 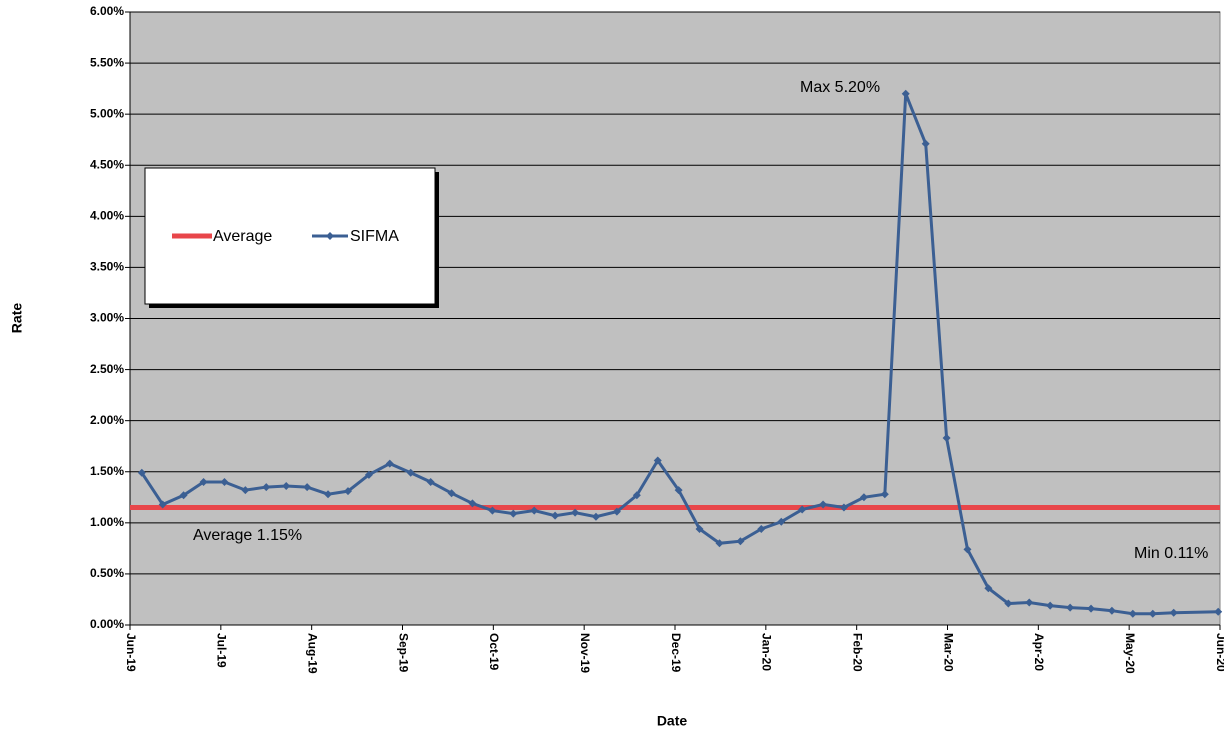 I want to click on y-tick-label: 2.50%, so click(x=107, y=369).